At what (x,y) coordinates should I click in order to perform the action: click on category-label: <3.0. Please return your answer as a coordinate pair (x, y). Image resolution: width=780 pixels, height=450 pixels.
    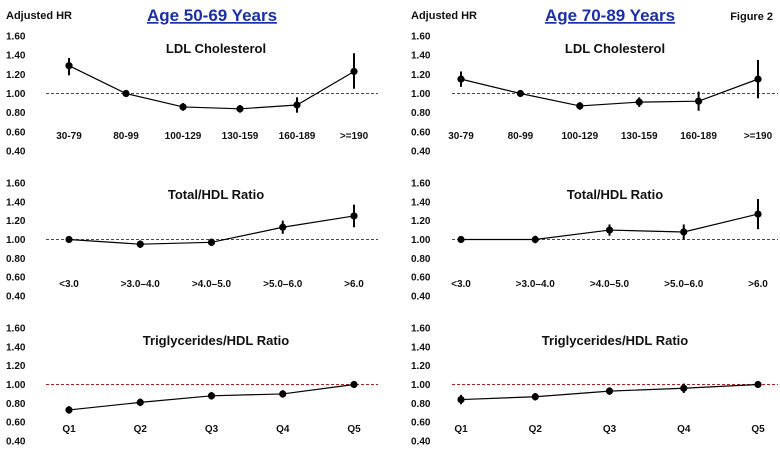
    Looking at the image, I should click on (461, 284).